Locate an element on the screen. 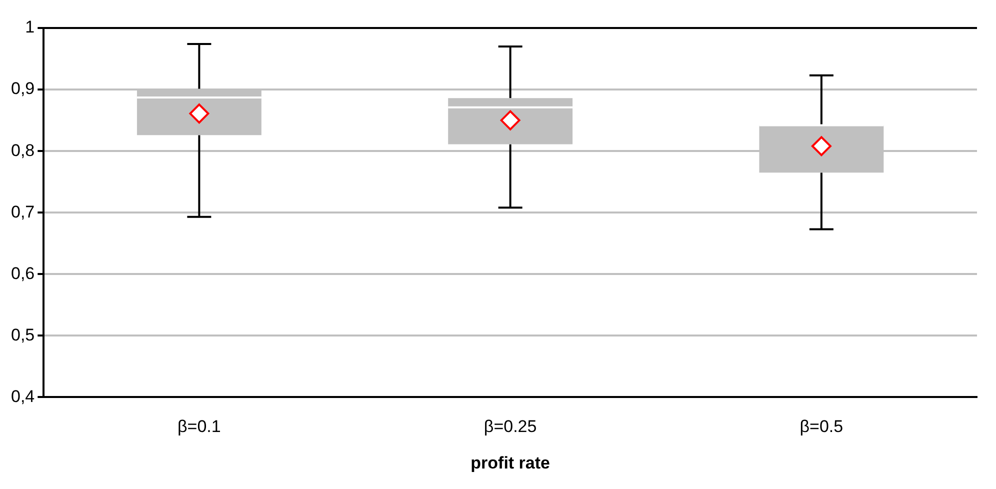 The width and height of the screenshot is (996, 489). x-tick-label: β=0.1 is located at coordinates (199, 426).